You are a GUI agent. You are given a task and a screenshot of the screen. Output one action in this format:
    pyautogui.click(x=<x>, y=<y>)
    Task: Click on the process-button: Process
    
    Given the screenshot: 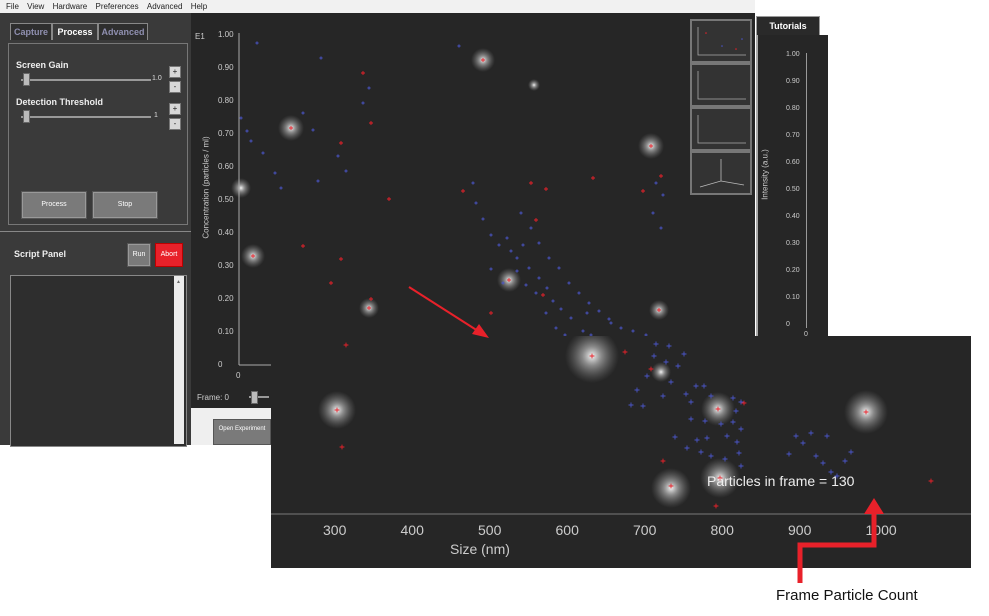 What is the action you would take?
    pyautogui.click(x=54, y=205)
    